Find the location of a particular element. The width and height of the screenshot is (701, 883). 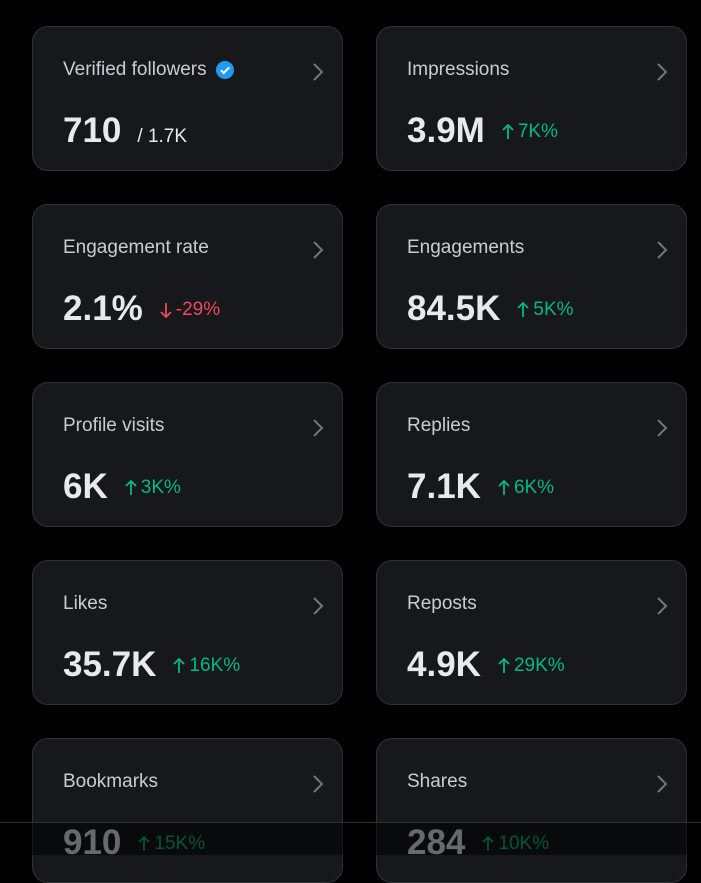

metric-change: 5K% is located at coordinates (545, 310).